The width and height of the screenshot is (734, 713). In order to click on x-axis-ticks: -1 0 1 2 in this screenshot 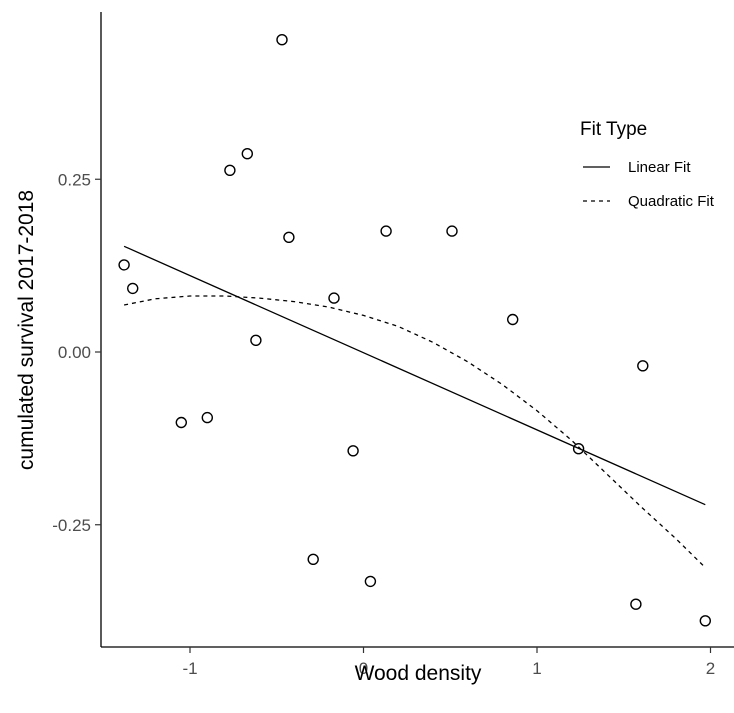, I will do `click(448, 662)`.